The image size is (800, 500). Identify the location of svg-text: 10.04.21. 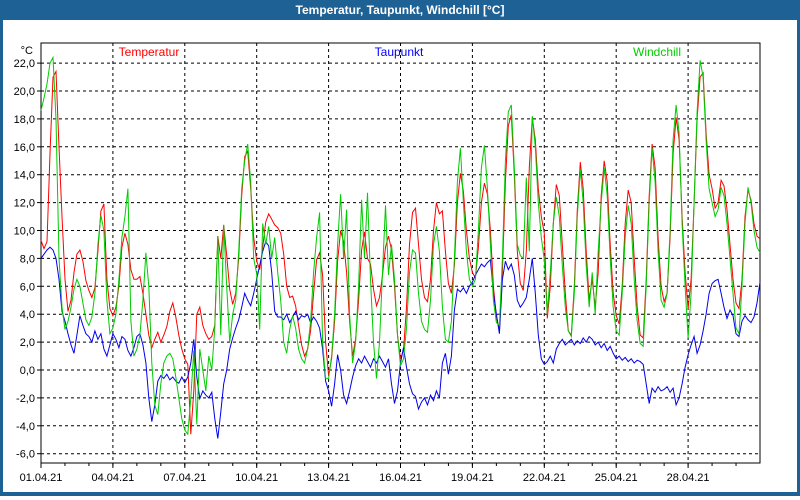
(256, 478).